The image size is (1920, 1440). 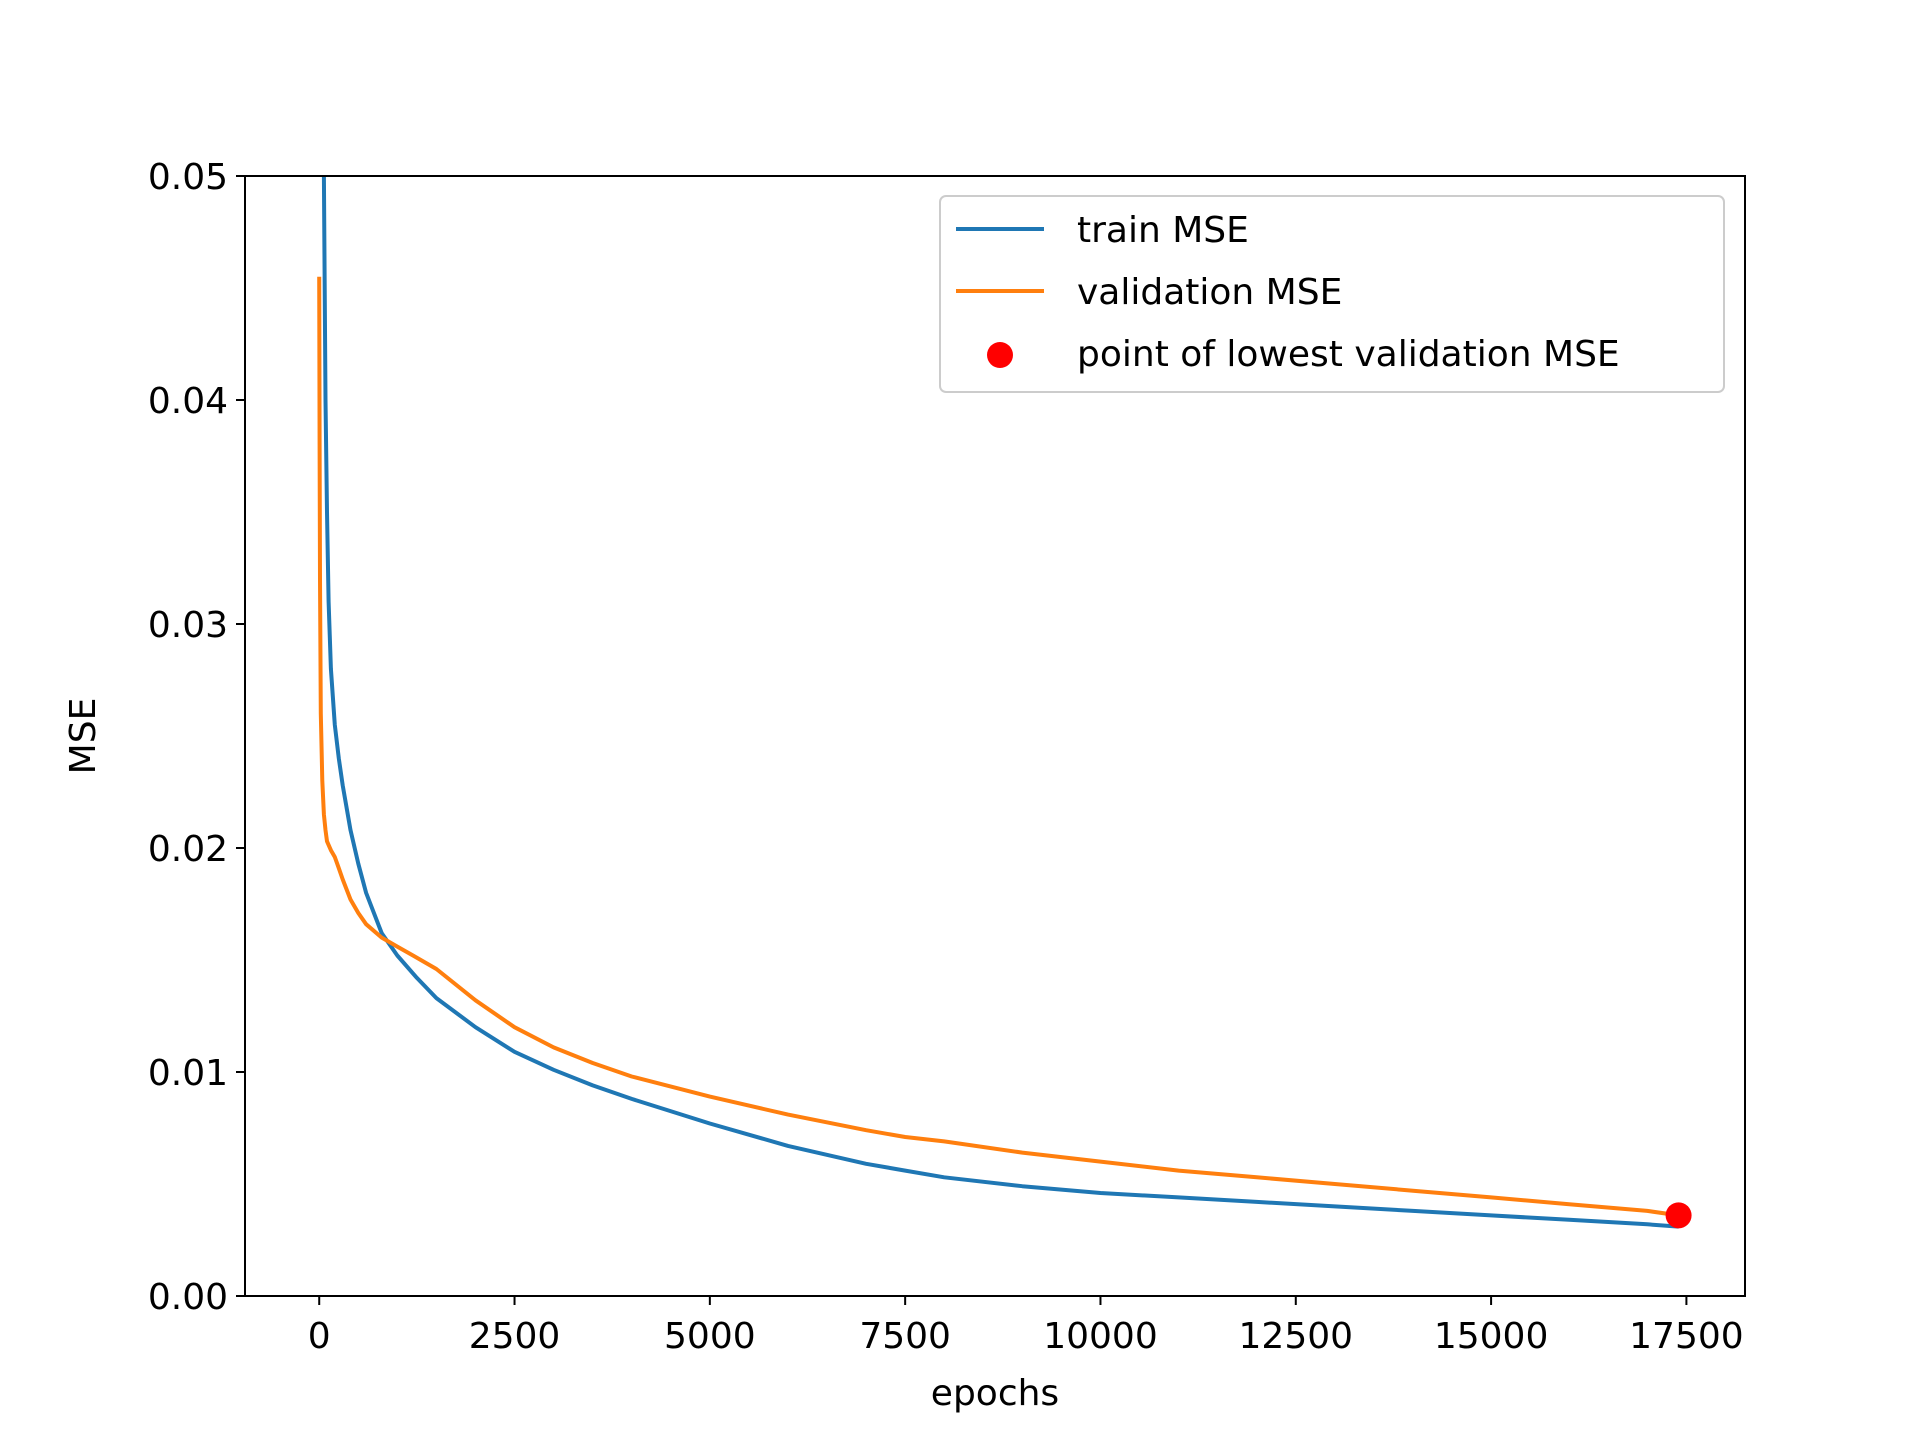 I want to click on x-axis-ticks: 0 2500 5000 7500 10000 12500 15000 17500, so click(x=1026, y=1326).